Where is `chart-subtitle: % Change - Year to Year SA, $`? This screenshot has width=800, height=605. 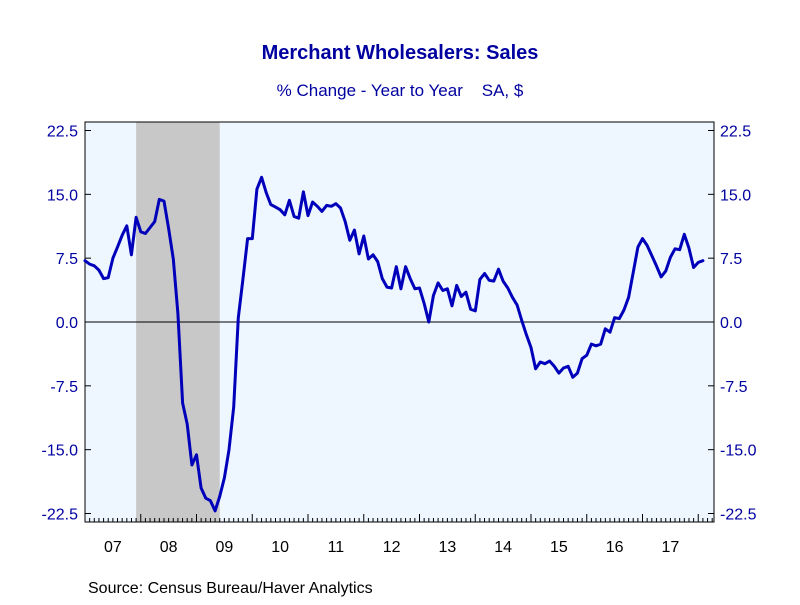
chart-subtitle: % Change - Year to Year SA, $ is located at coordinates (400, 90).